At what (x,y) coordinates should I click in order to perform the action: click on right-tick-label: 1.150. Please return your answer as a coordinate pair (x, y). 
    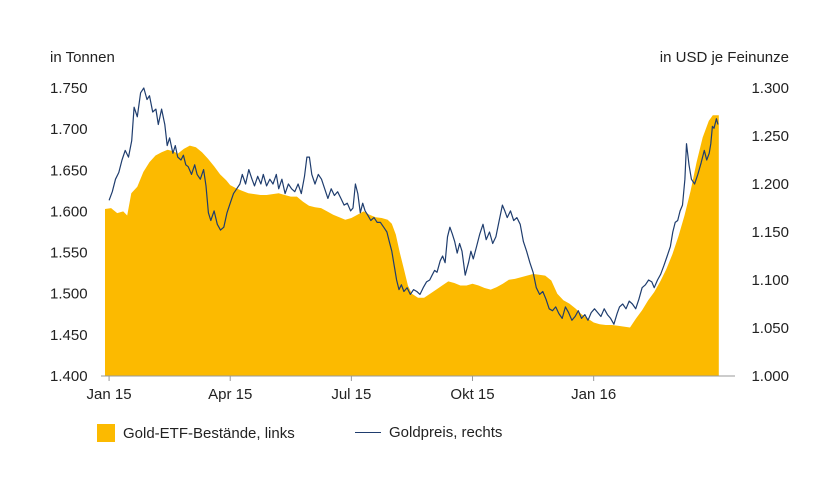
    Looking at the image, I should click on (770, 232).